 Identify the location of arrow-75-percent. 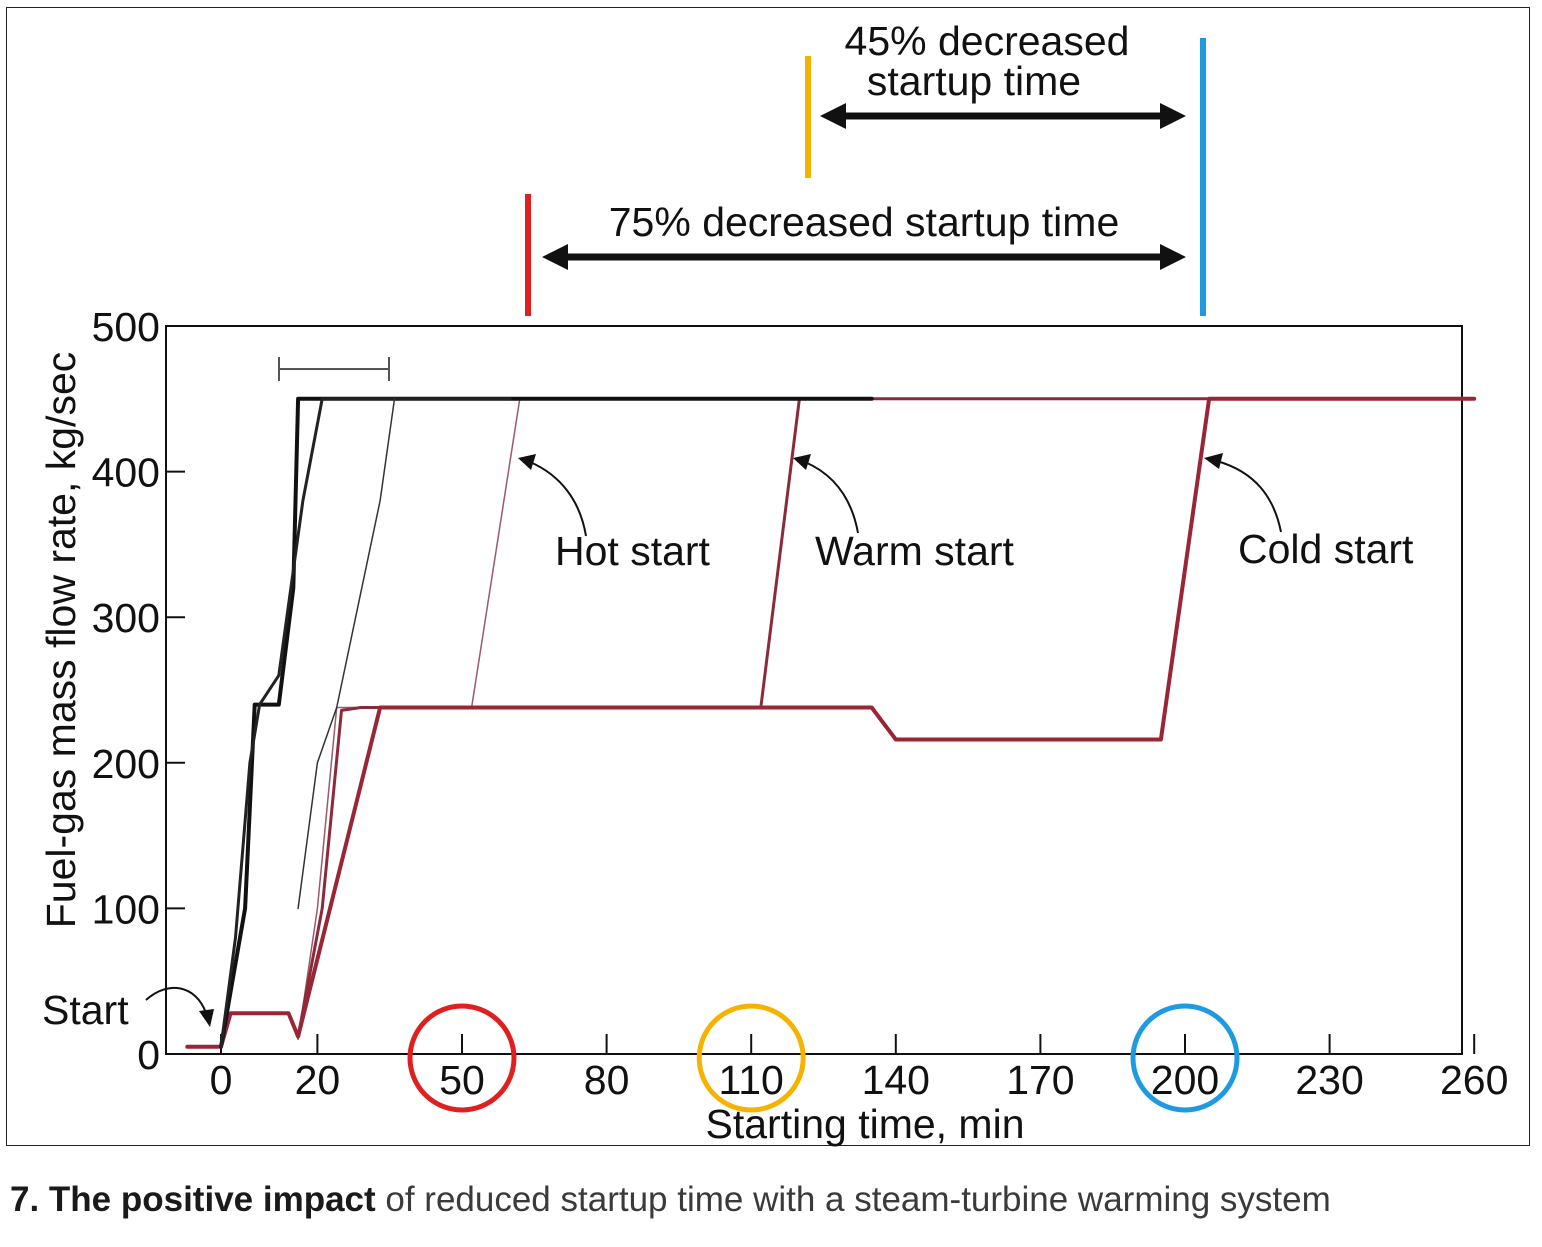
(864, 257).